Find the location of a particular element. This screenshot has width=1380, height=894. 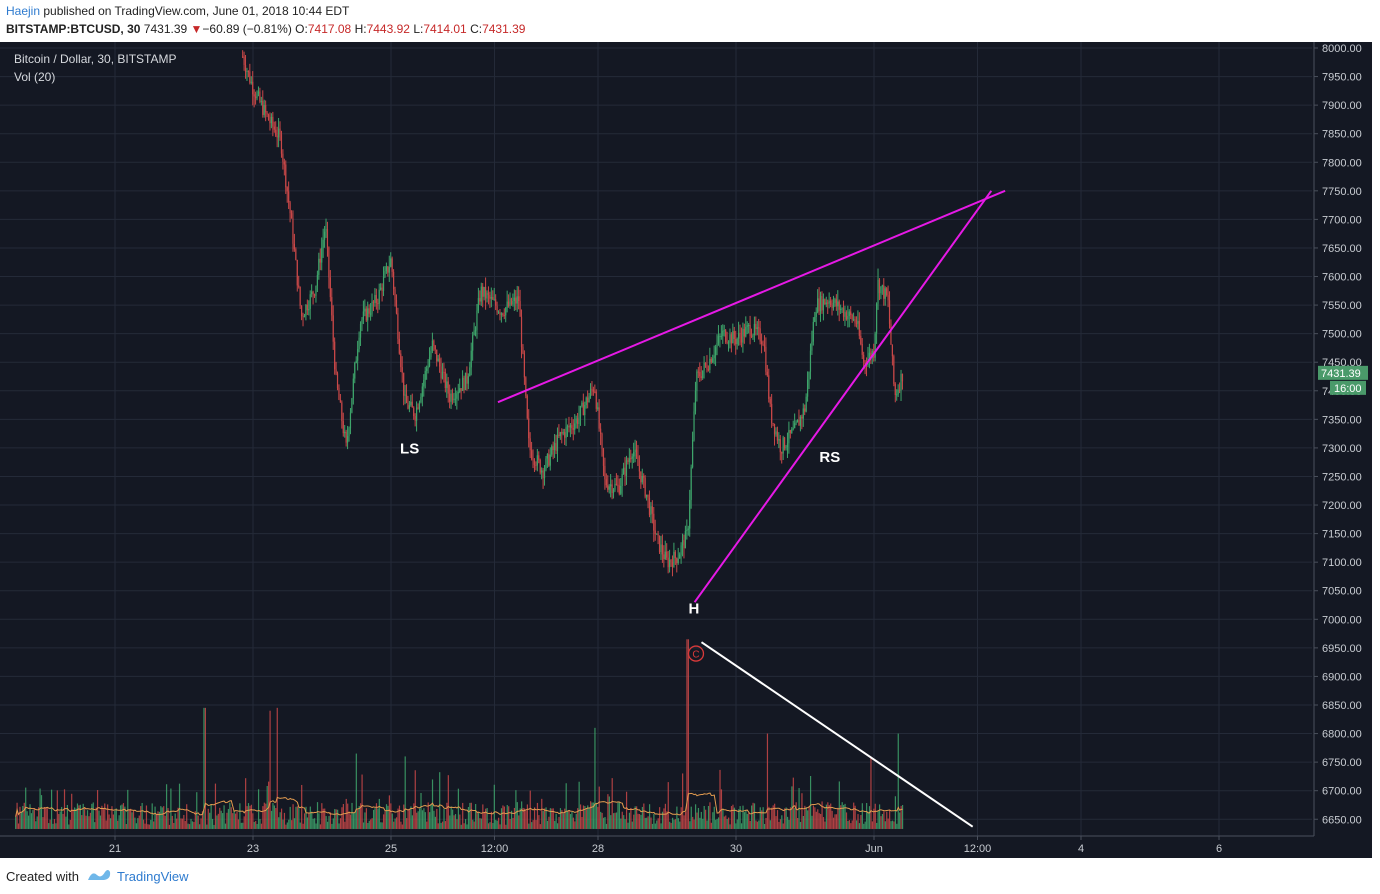

volume-moving-average is located at coordinates (459, 804).